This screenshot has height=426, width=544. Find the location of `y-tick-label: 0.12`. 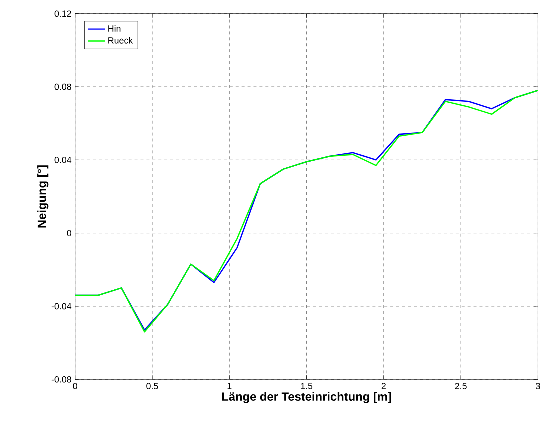

y-tick-label: 0.12 is located at coordinates (63, 13).